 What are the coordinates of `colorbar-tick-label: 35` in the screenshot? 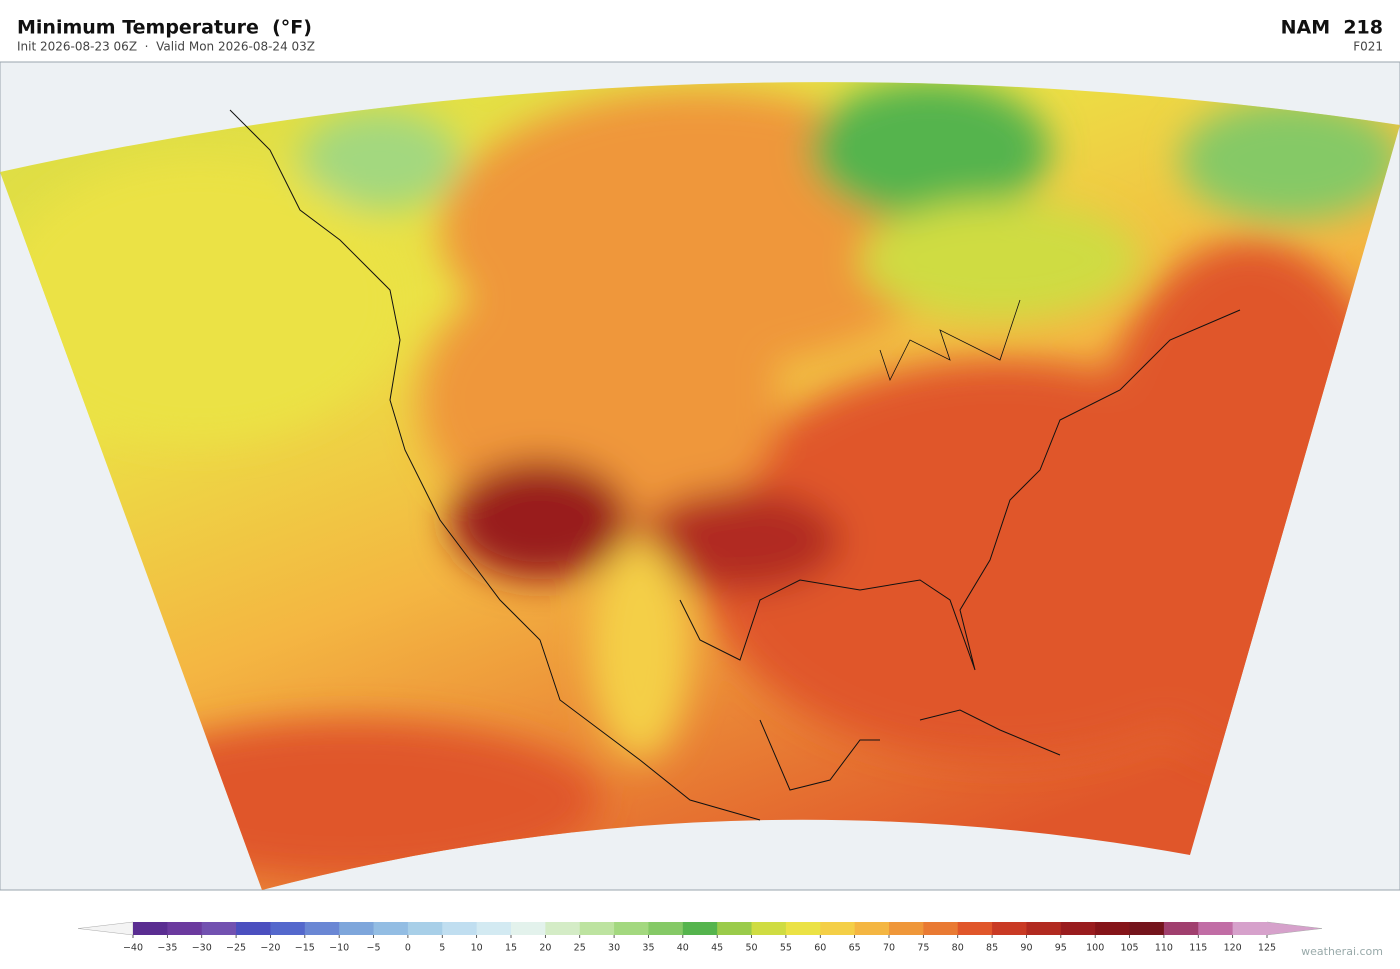 It's located at (648, 948).